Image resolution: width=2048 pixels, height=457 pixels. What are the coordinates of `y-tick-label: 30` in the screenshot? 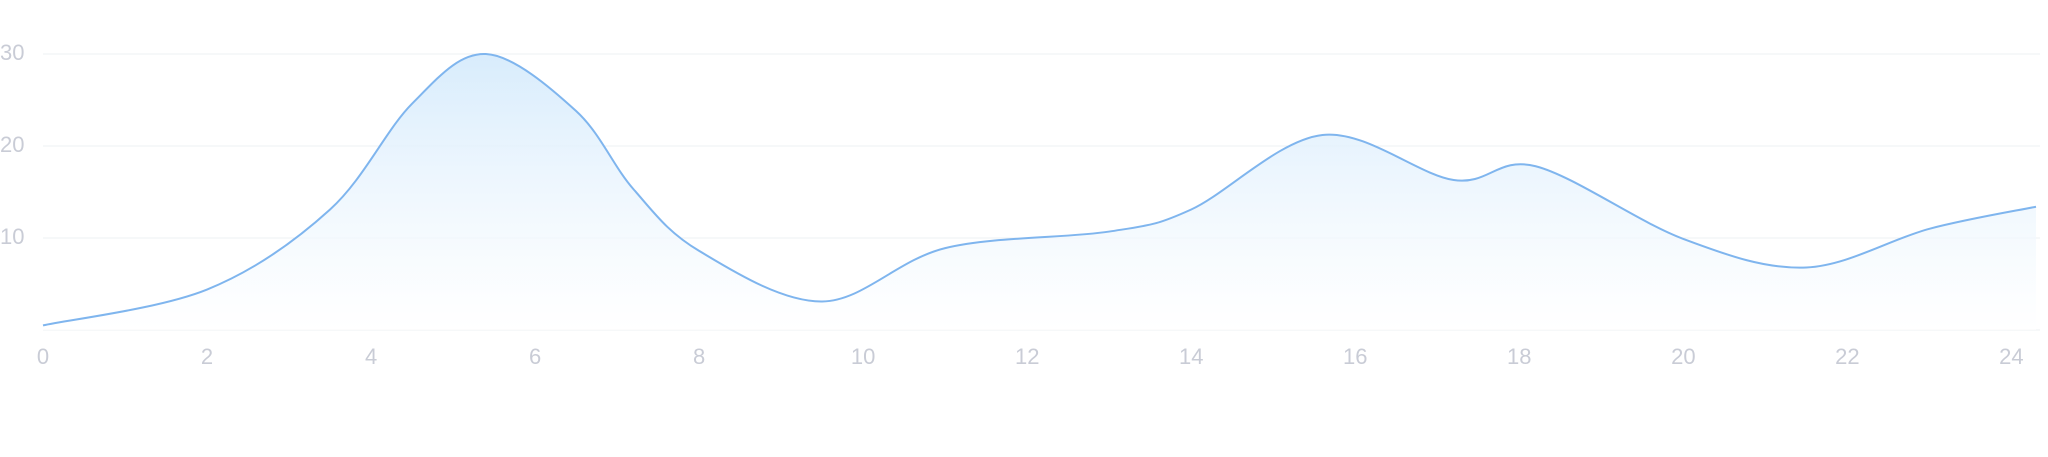 It's located at (12, 52).